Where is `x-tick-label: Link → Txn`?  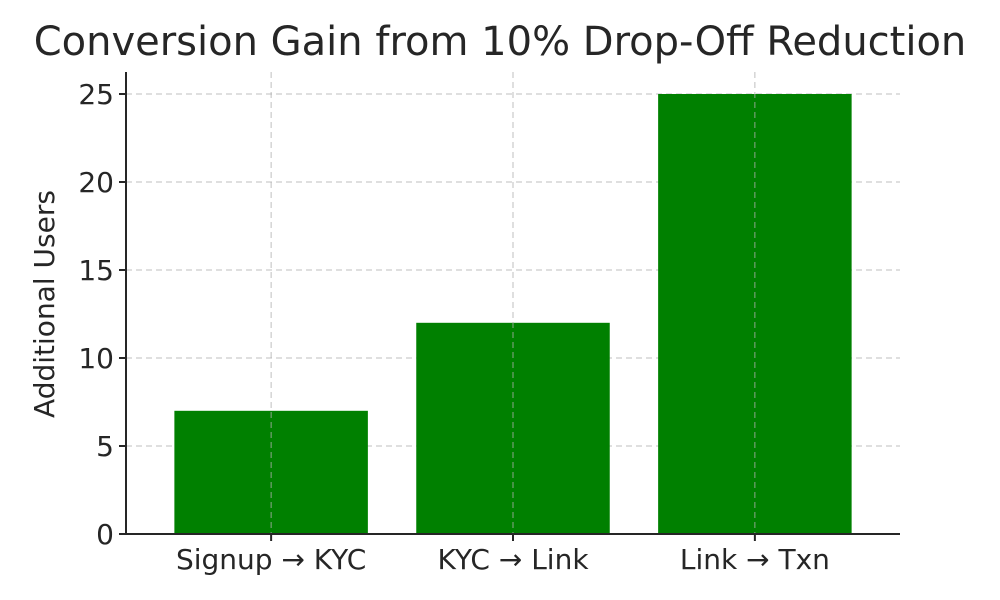
x-tick-label: Link → Txn is located at coordinates (755, 559).